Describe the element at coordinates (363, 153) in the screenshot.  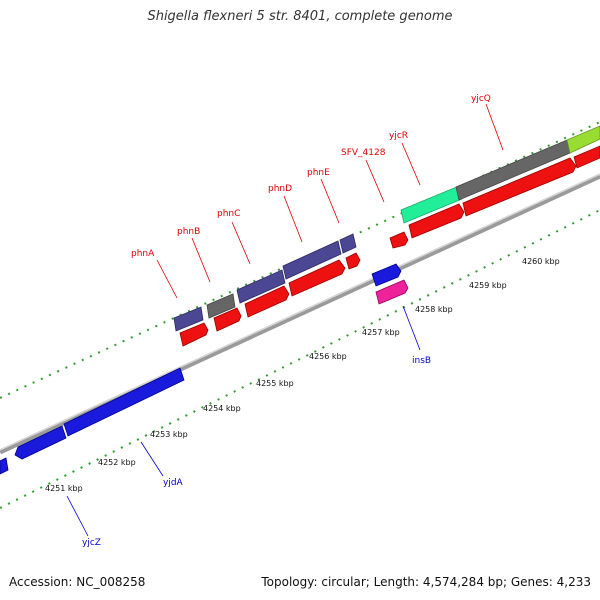
I see `label-SFV_4128: SFV_4128` at that location.